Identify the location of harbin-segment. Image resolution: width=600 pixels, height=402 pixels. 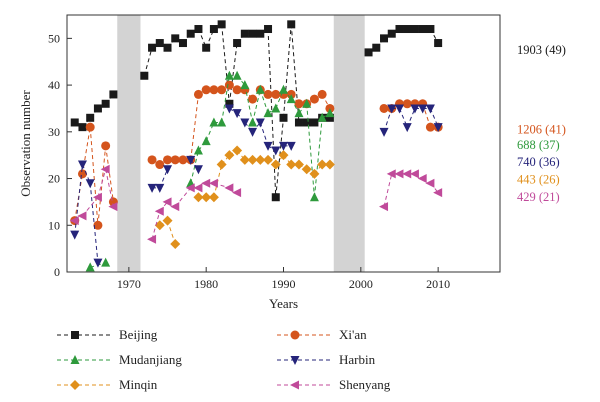
(78, 199).